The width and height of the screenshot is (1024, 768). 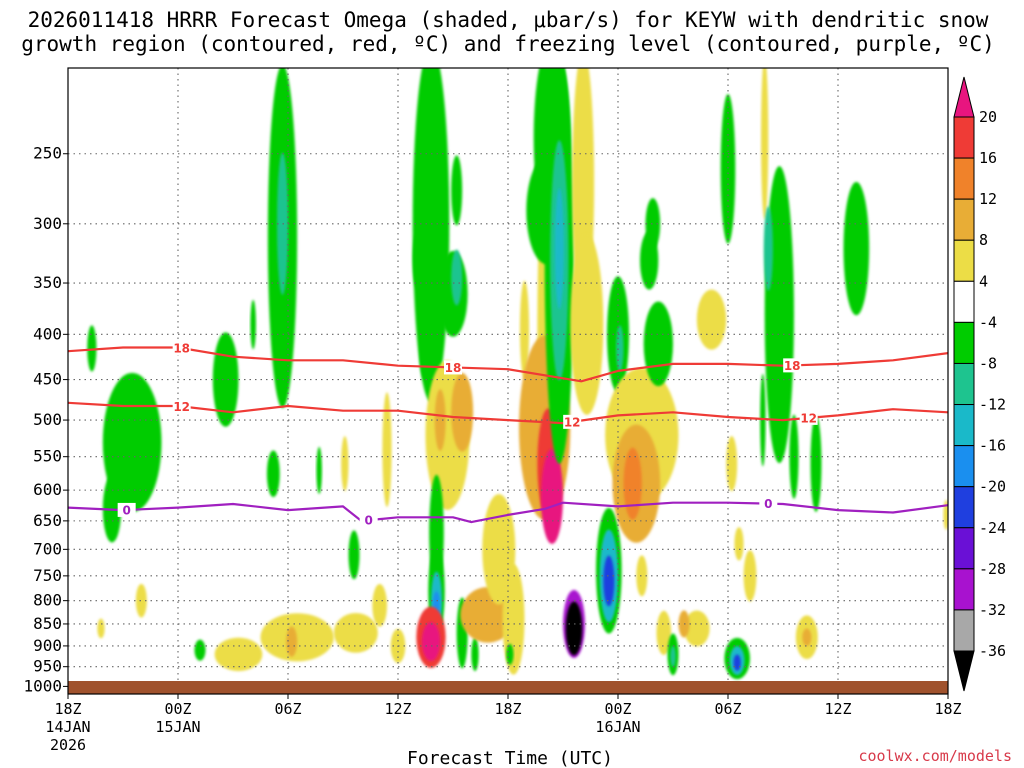 What do you see at coordinates (47, 666) in the screenshot?
I see `y-tick-label-950: 950` at bounding box center [47, 666].